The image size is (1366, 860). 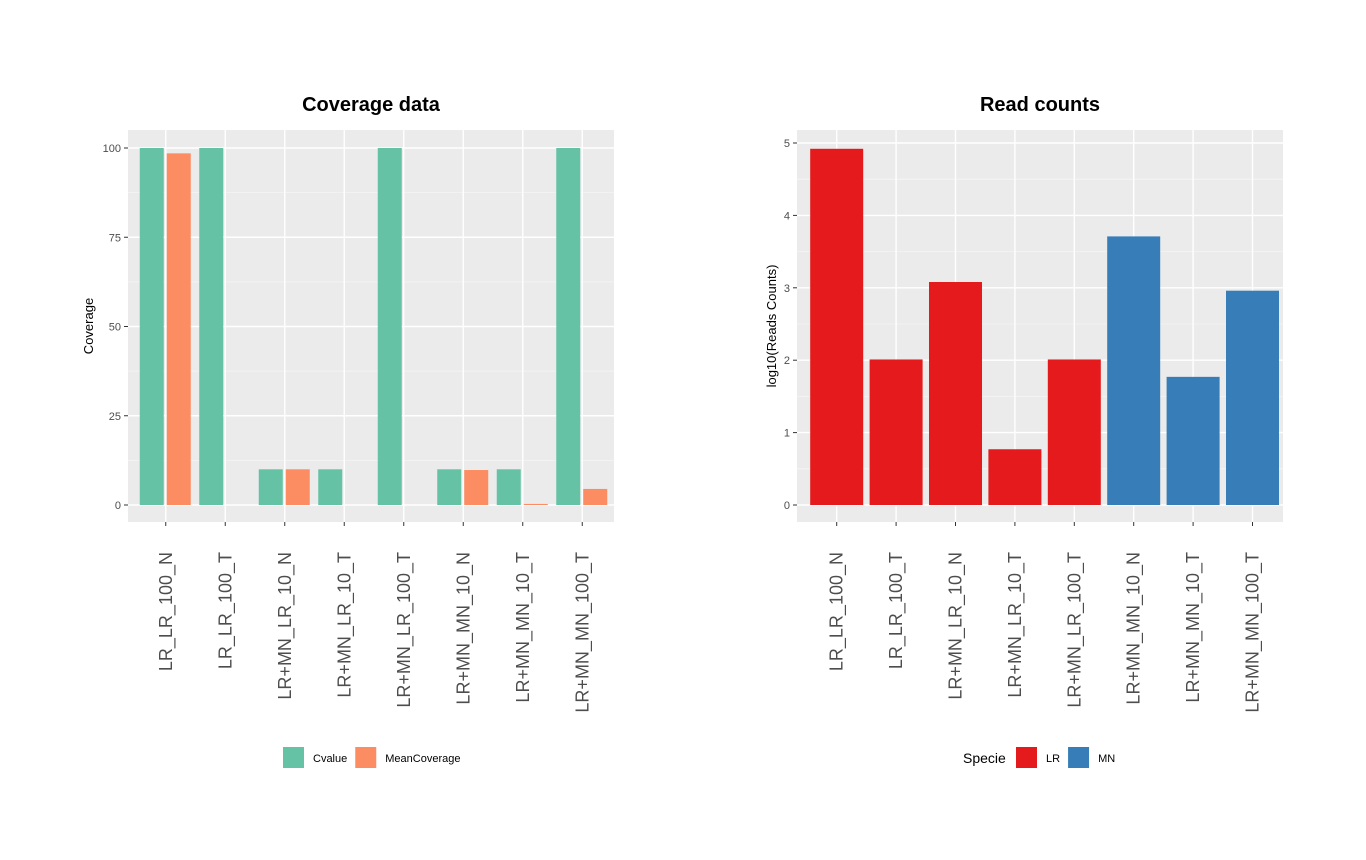 I want to click on legend-swatch-mn, so click(x=1079, y=757).